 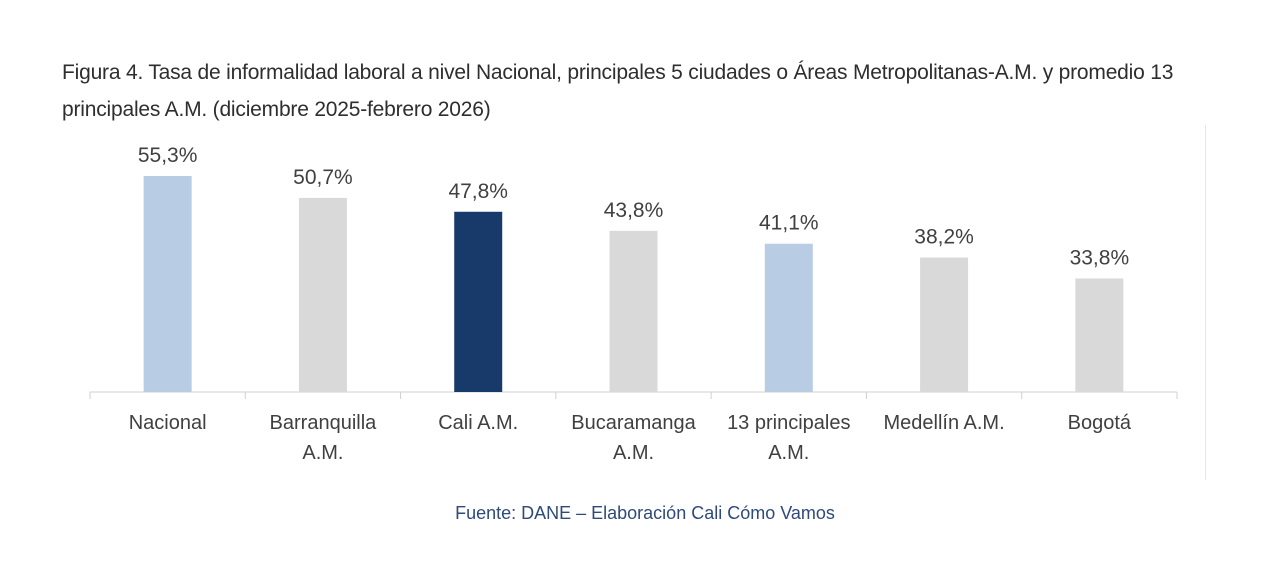 I want to click on data-label: 38,2%, so click(x=944, y=237).